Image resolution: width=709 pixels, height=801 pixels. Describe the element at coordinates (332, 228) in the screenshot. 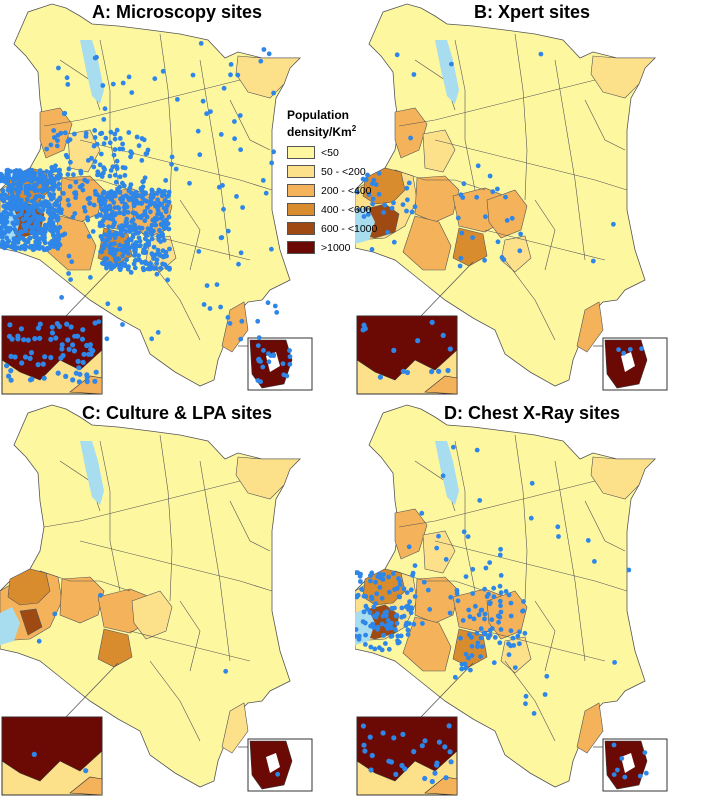

I see `legend-item: 600 - <1000` at that location.